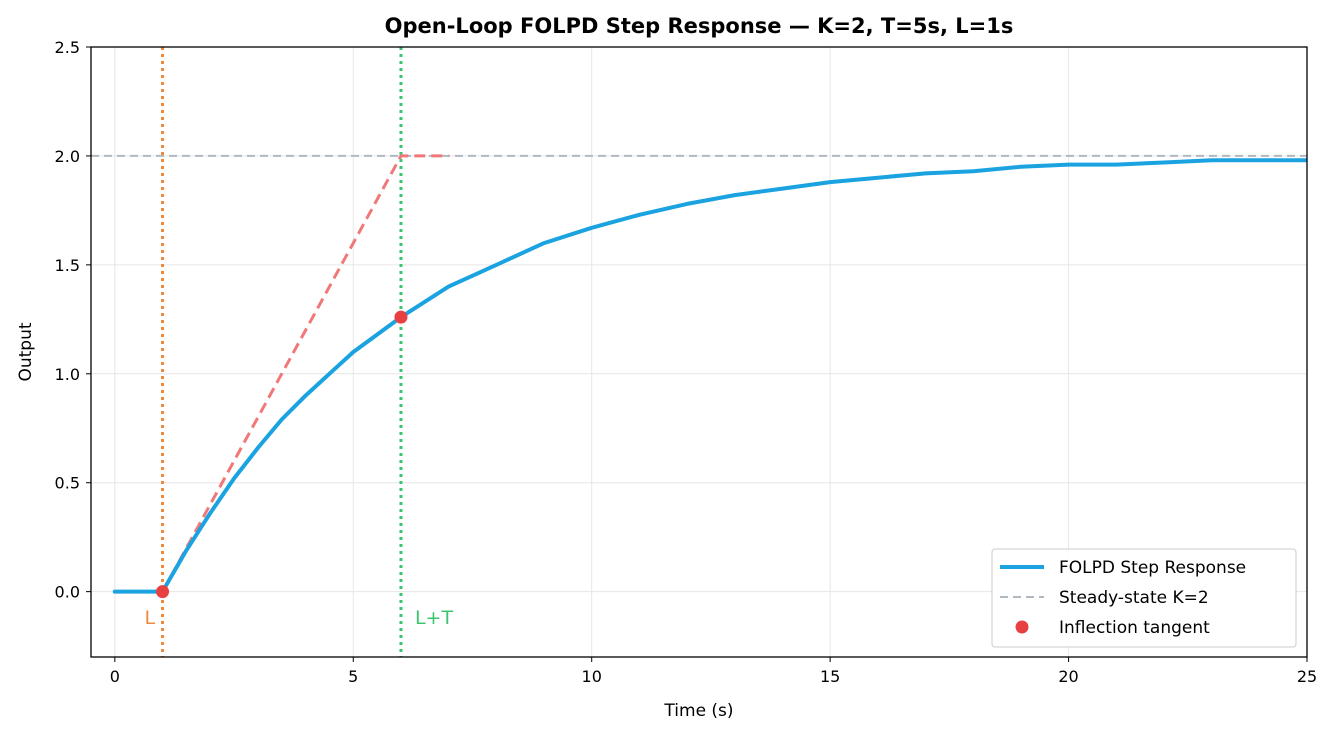 The height and width of the screenshot is (735, 1335). I want to click on legend-box, so click(1144, 598).